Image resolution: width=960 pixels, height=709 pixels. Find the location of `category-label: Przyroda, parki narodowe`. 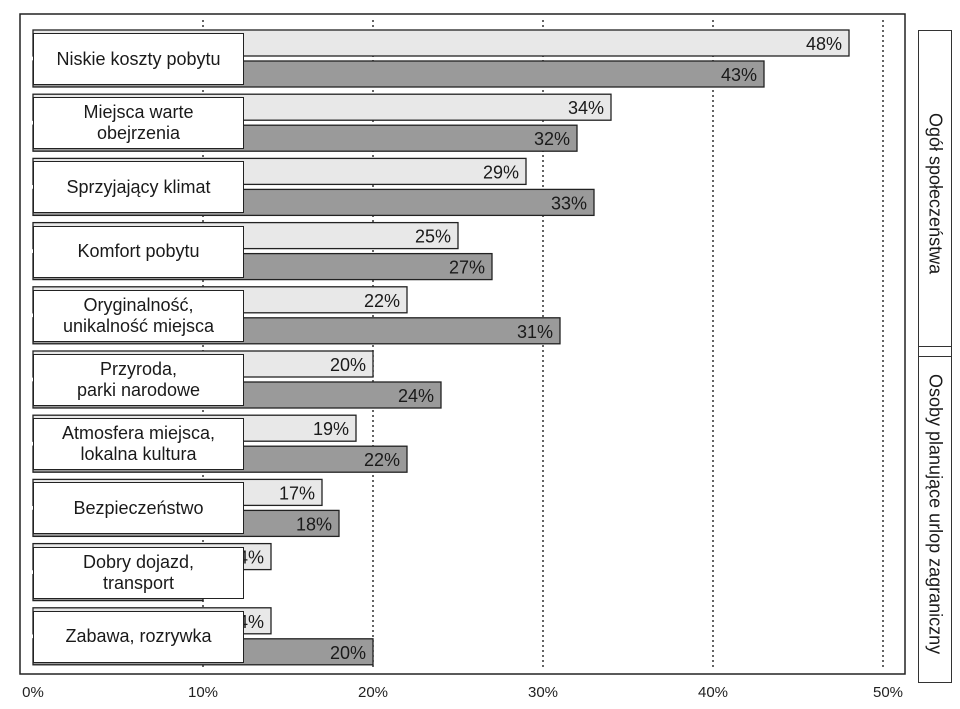

category-label: Przyroda, parki narodowe is located at coordinates (138, 380).